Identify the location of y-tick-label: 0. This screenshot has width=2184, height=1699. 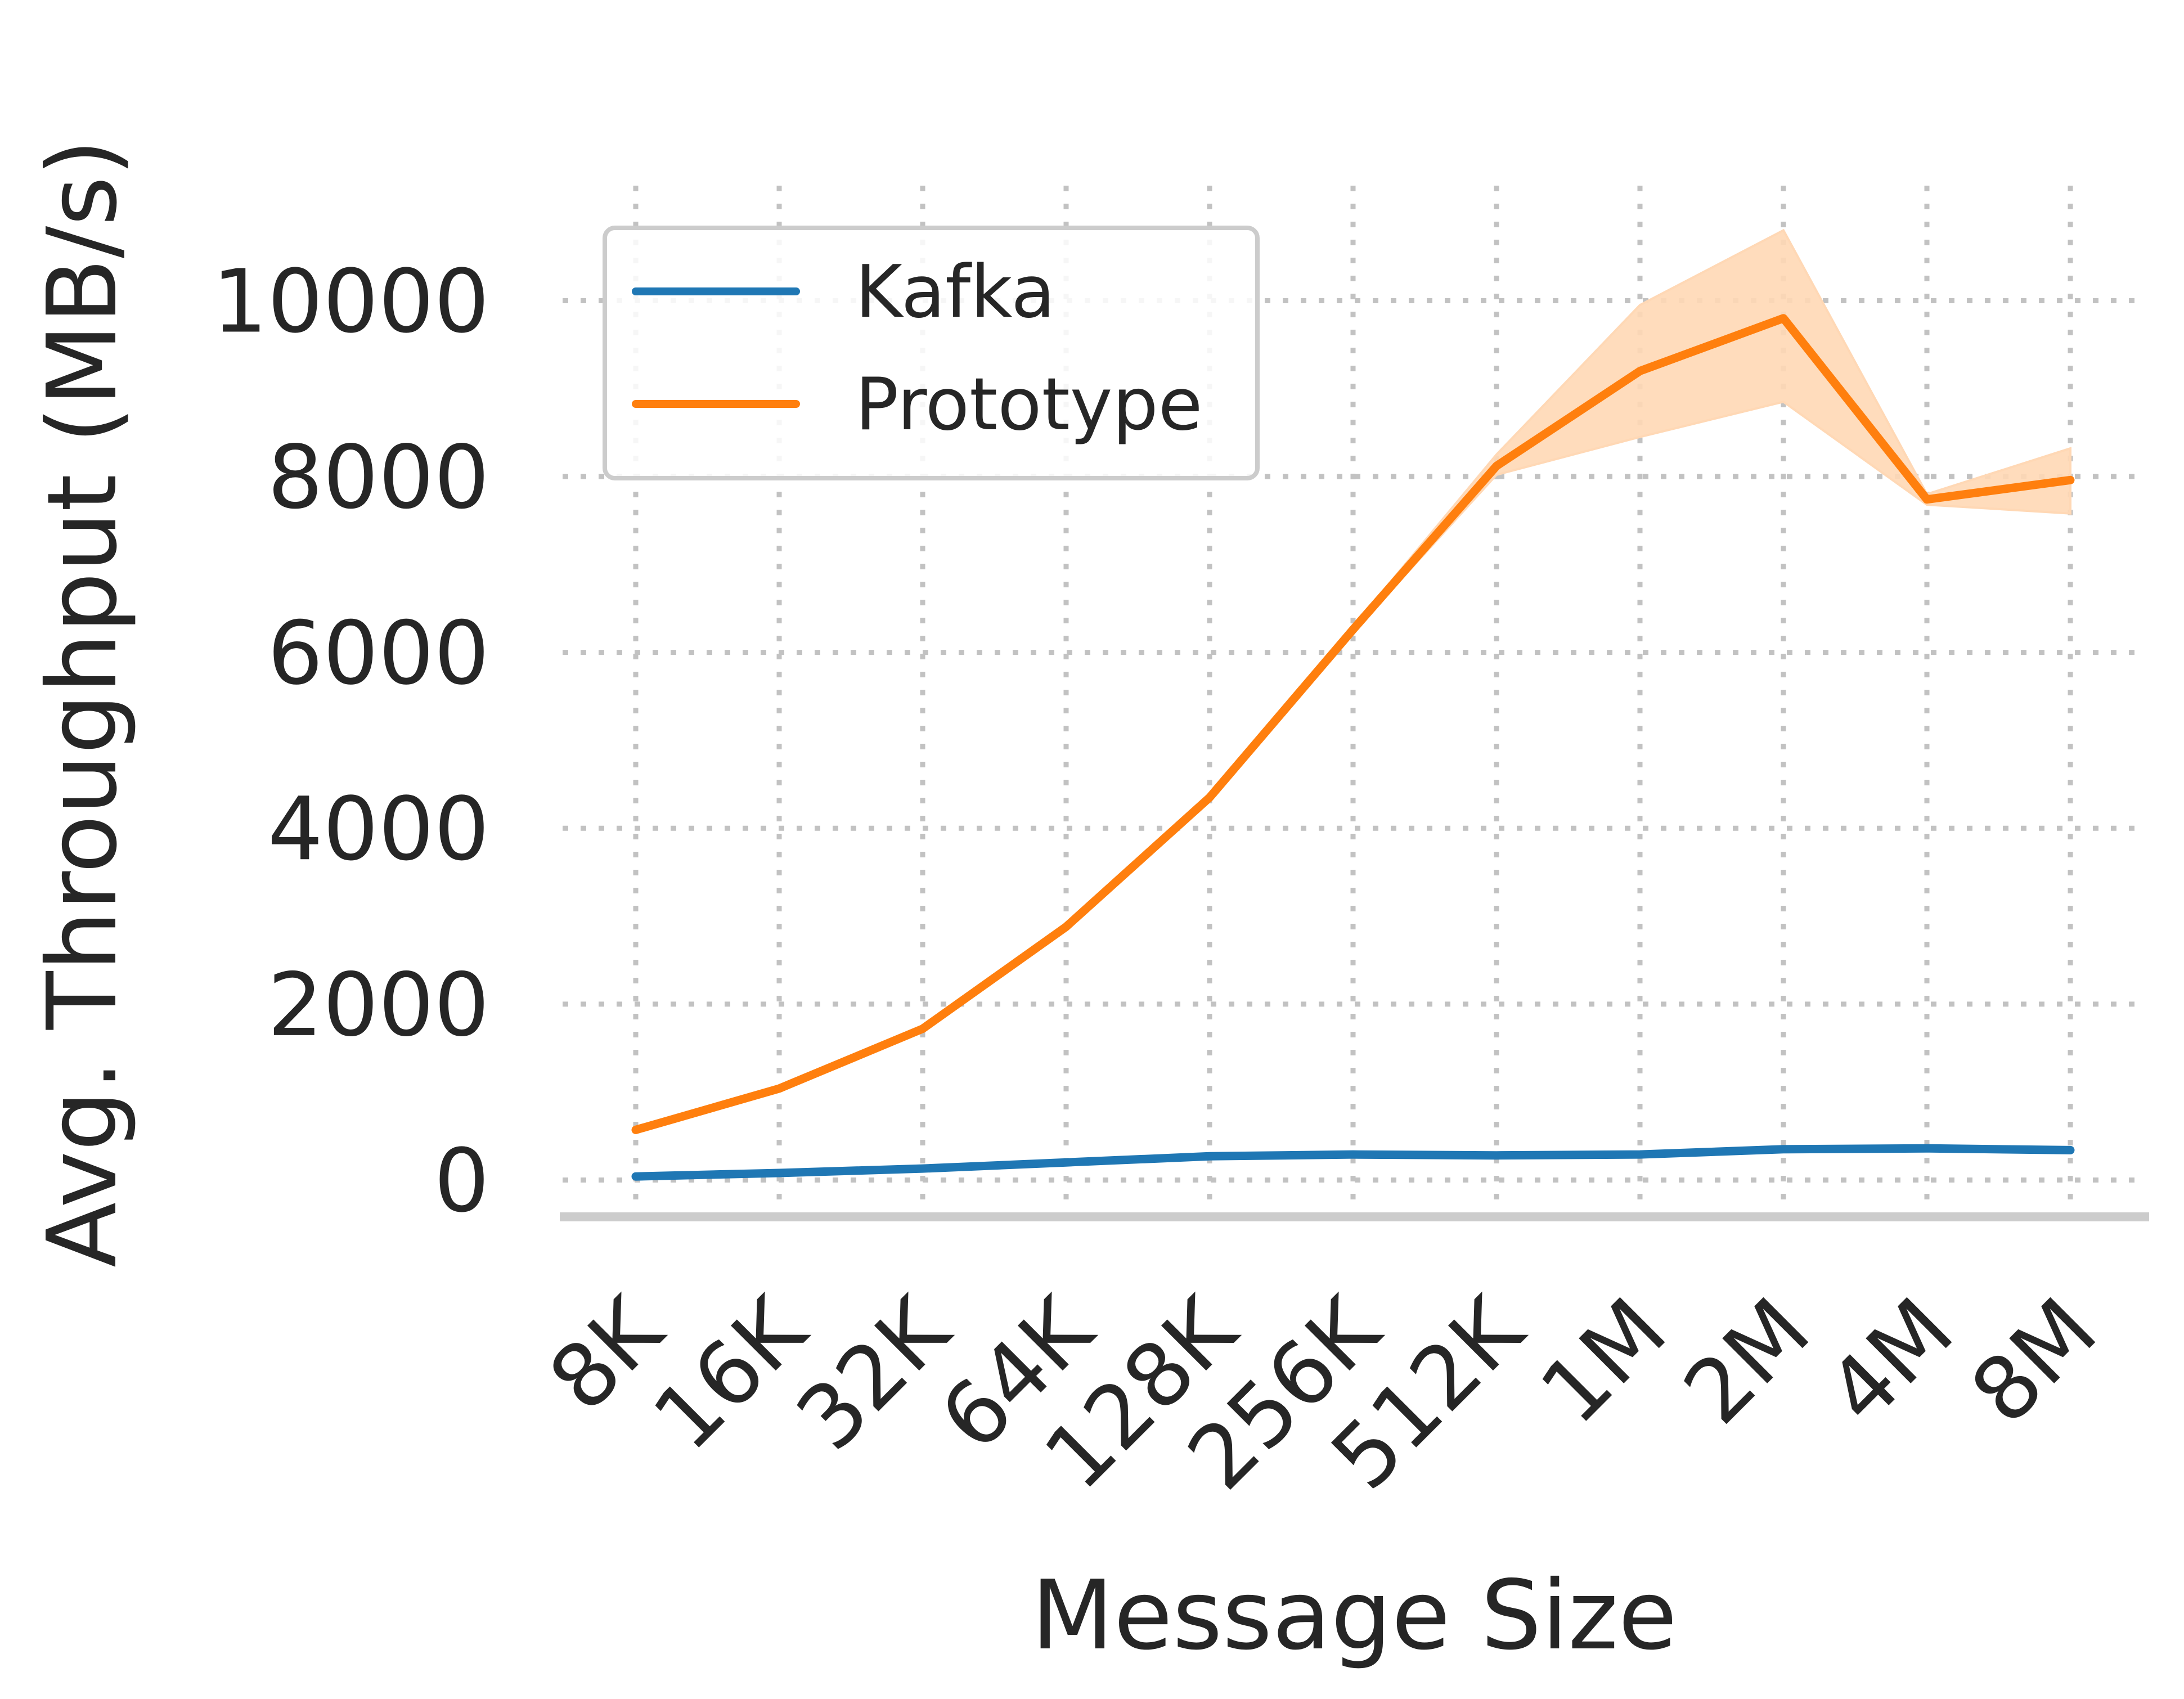
(461, 1180).